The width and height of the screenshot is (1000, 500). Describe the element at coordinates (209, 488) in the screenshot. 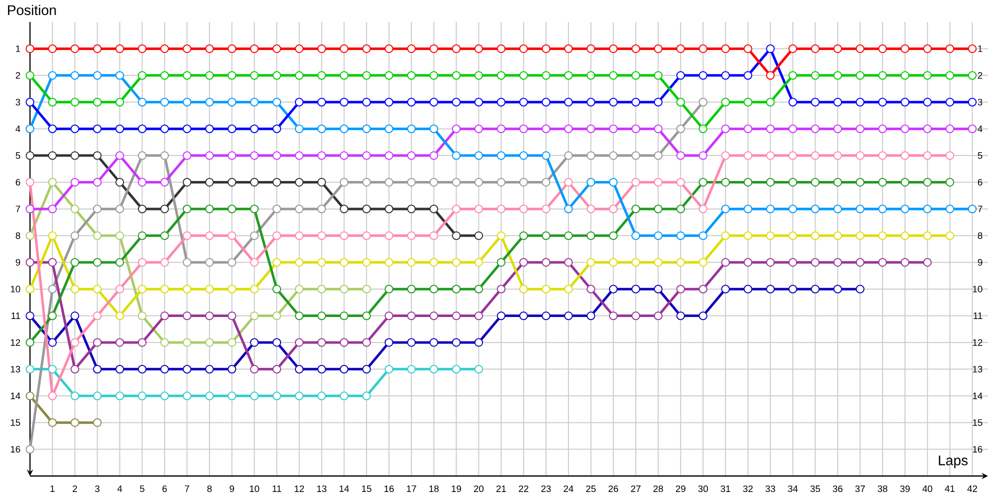

I see `x-tick-label: 8` at that location.